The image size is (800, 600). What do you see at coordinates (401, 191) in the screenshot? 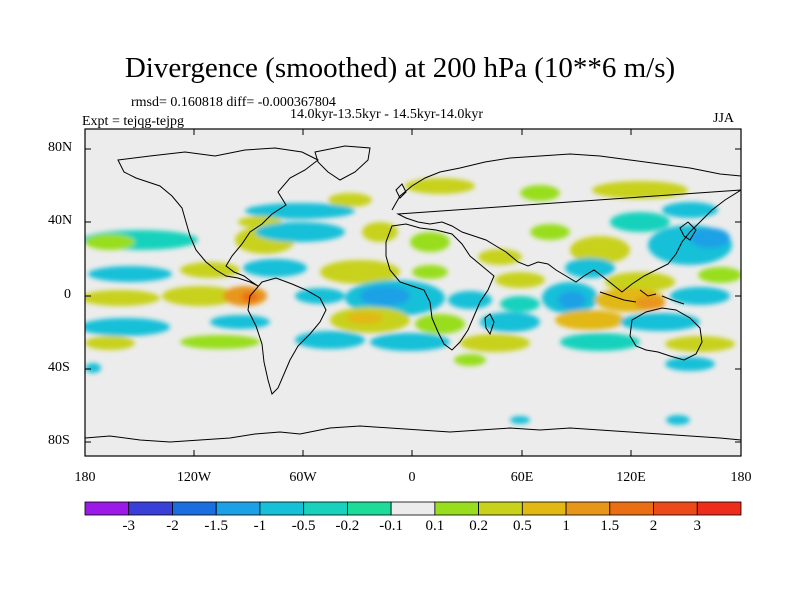
I see `coastline-uk` at bounding box center [401, 191].